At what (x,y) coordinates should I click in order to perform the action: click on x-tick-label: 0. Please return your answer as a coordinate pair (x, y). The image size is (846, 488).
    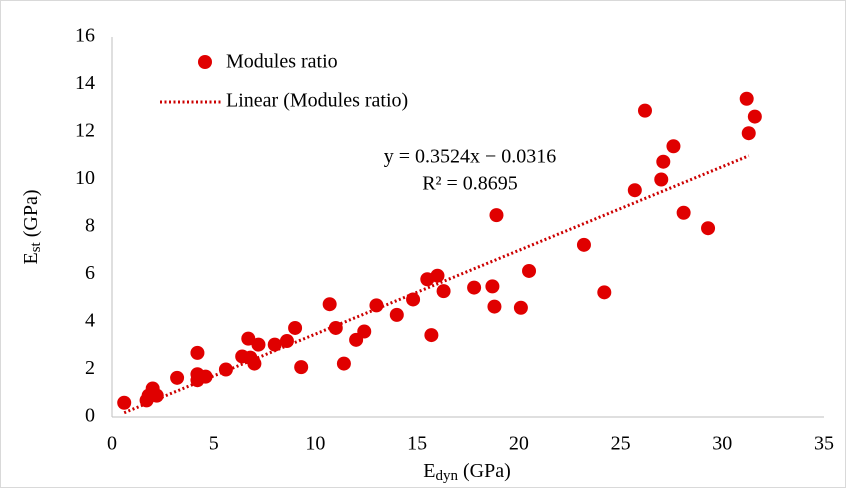
    Looking at the image, I should click on (112, 444).